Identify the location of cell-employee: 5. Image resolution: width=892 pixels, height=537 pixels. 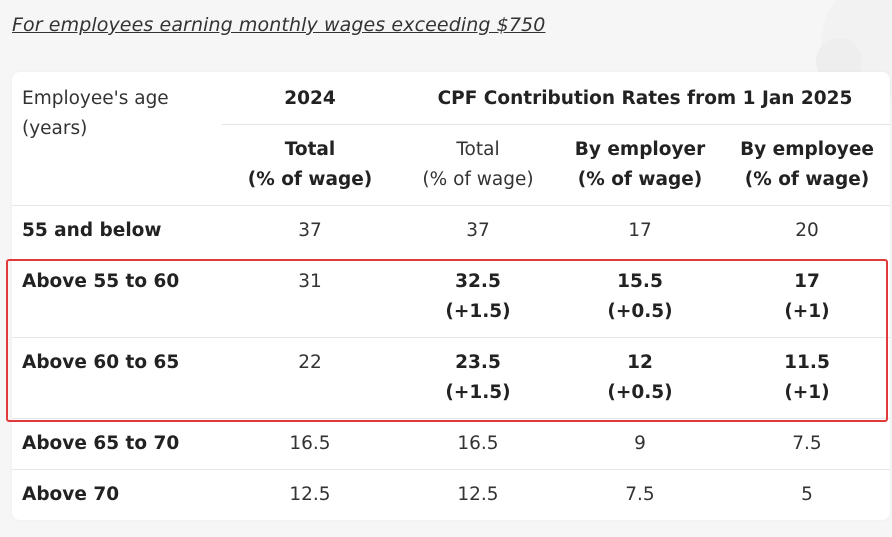
(807, 494).